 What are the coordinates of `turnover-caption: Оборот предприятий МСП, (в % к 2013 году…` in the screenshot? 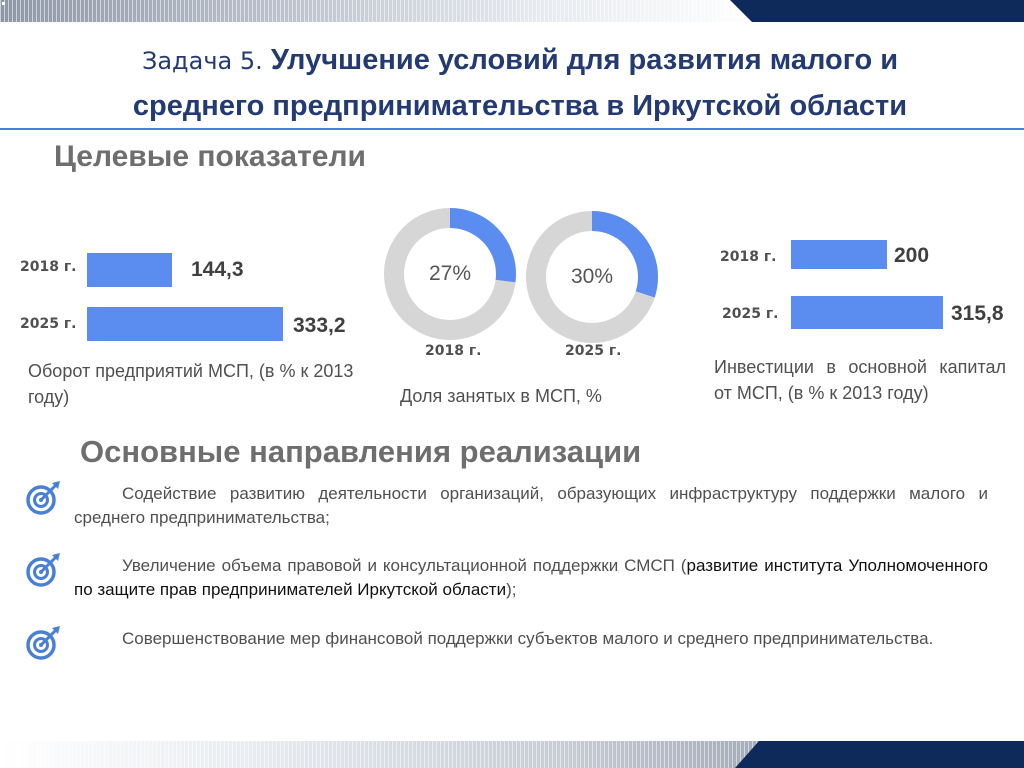 It's located at (191, 384).